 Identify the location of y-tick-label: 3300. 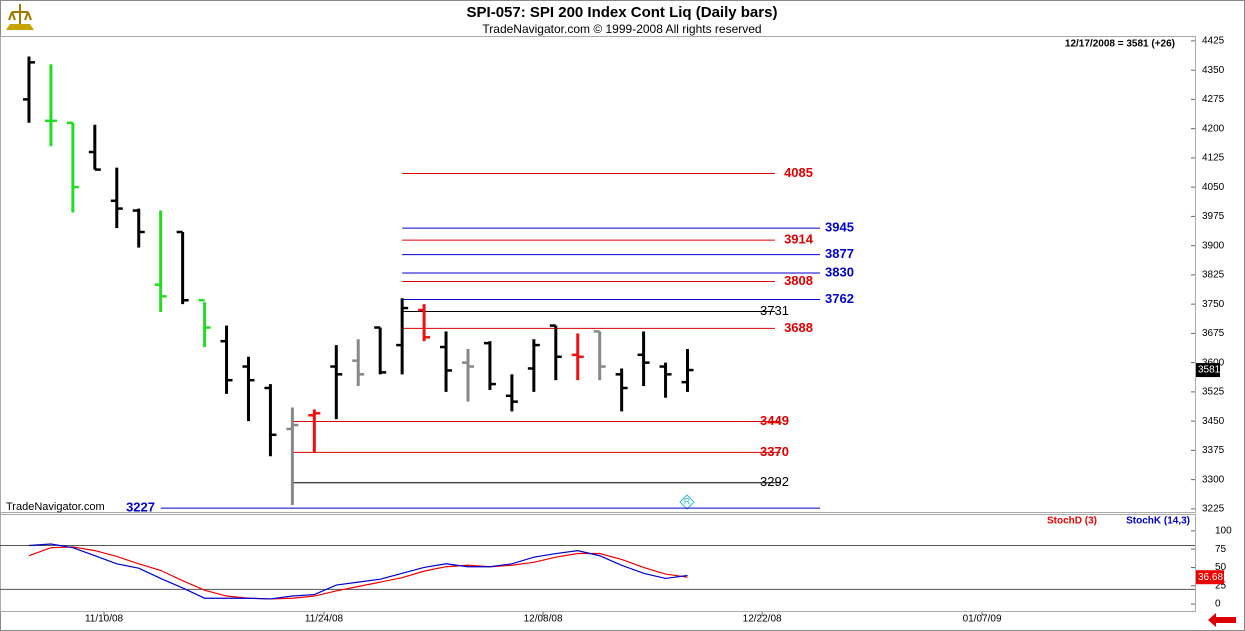
(1213, 479).